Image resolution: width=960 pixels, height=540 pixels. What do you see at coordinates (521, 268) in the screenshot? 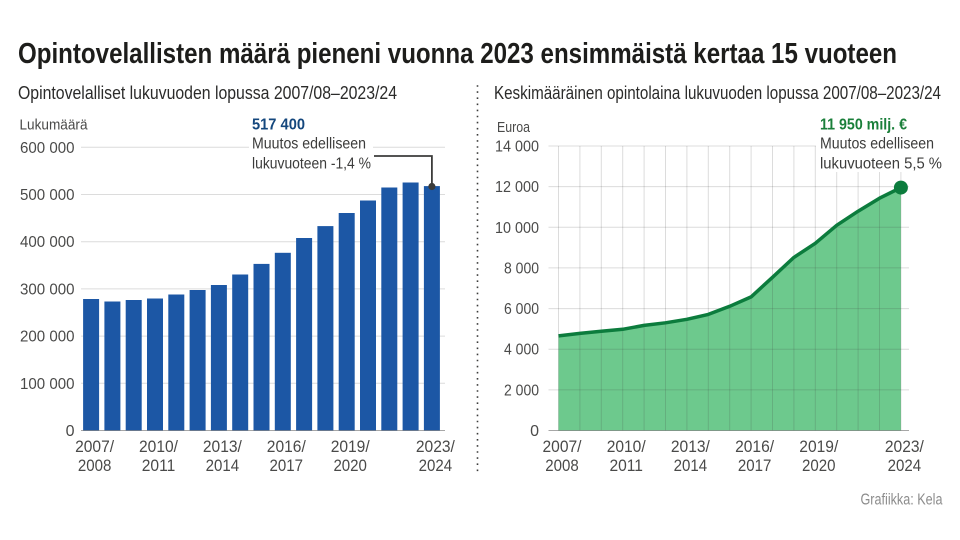
I see `svg-text: 8 000` at bounding box center [521, 268].